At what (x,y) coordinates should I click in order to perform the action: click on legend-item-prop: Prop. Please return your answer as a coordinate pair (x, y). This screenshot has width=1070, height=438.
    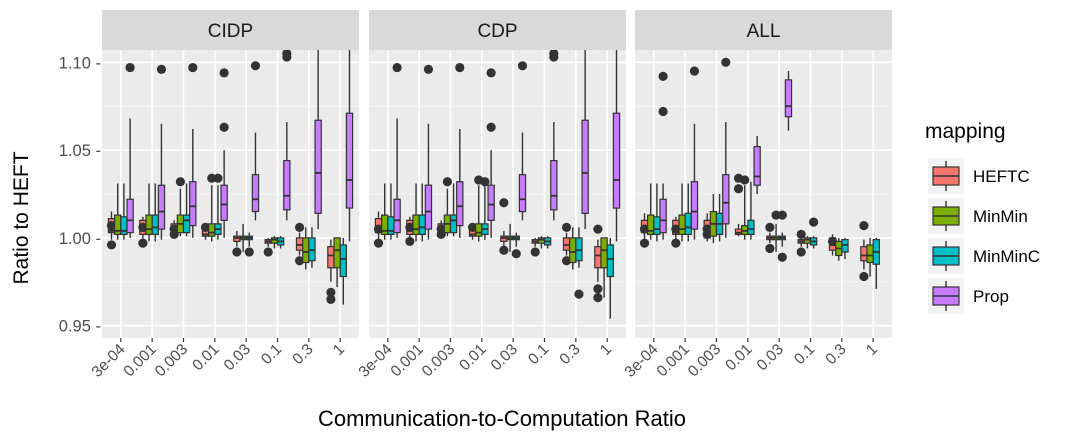
    Looking at the image, I should click on (968, 296).